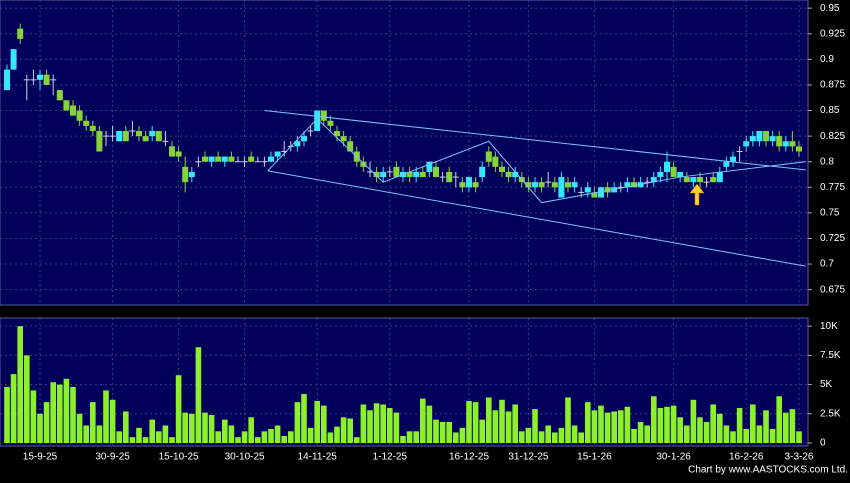 The width and height of the screenshot is (850, 483). What do you see at coordinates (245, 457) in the screenshot?
I see `x-tick-label: 30-10-25` at bounding box center [245, 457].